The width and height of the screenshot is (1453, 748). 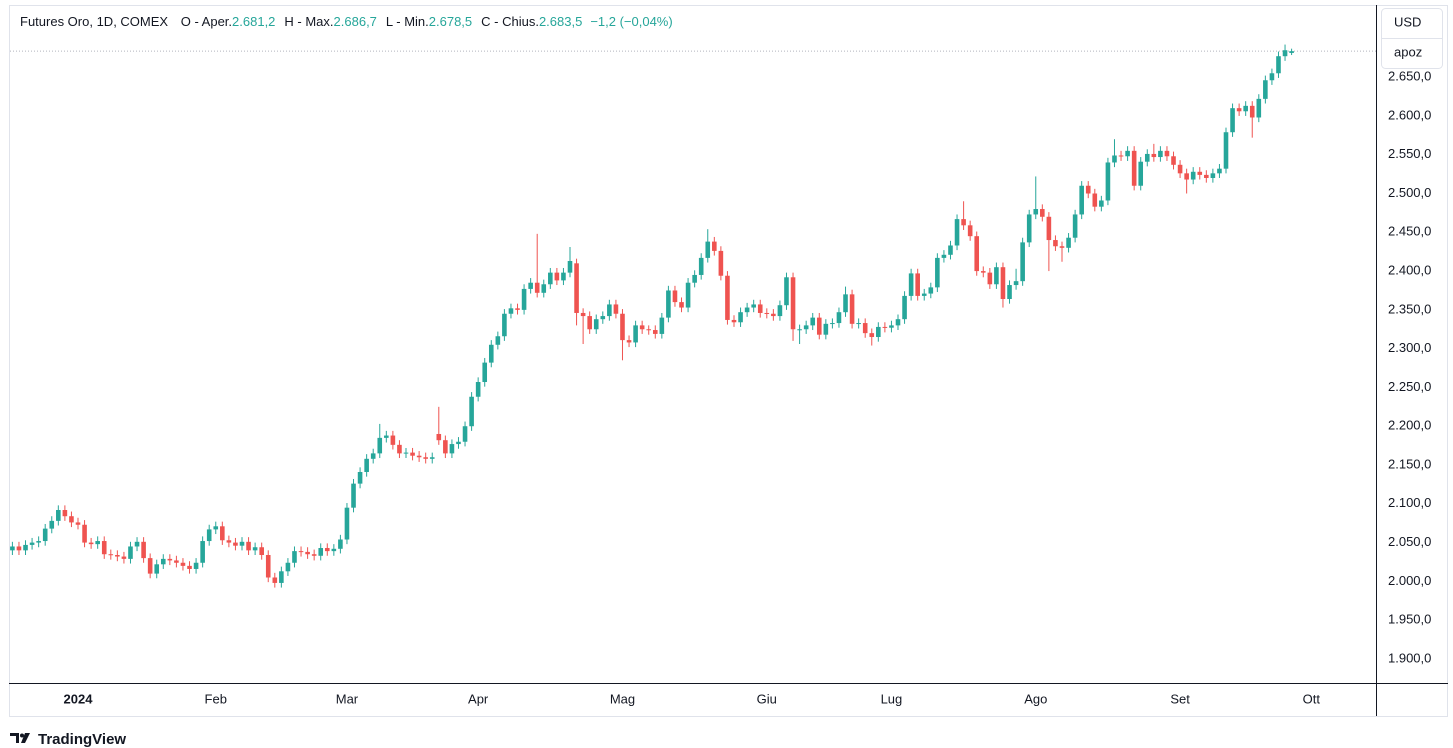 What do you see at coordinates (347, 698) in the screenshot?
I see `x-tick-label: Mar` at bounding box center [347, 698].